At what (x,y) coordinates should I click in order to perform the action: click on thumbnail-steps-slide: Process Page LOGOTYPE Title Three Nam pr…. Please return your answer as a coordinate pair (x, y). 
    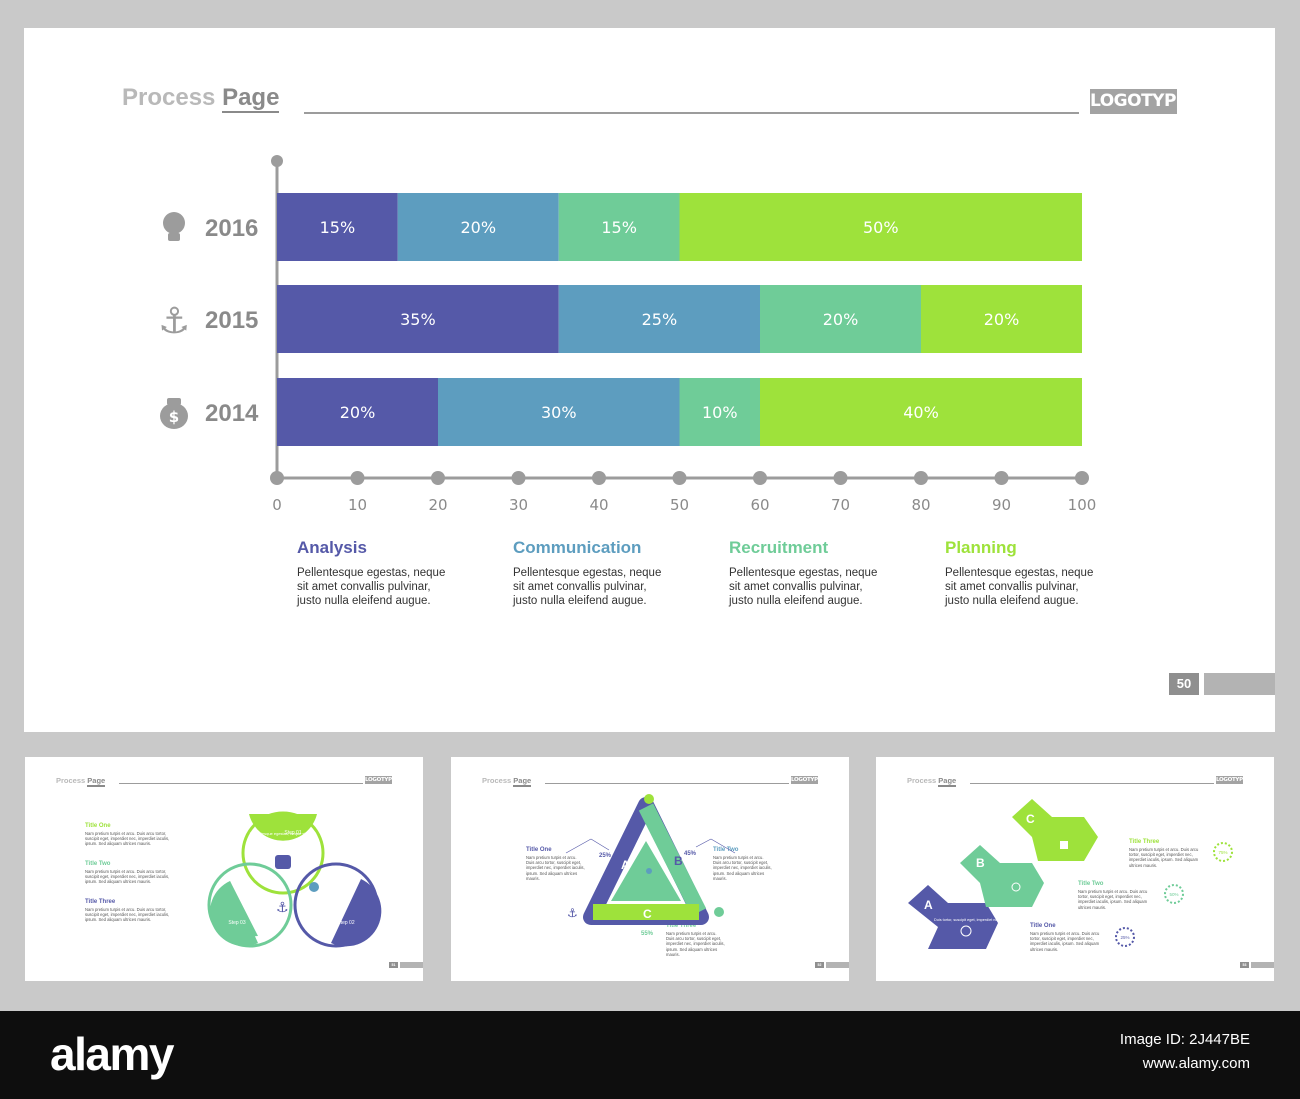
    Looking at the image, I should click on (1075, 869).